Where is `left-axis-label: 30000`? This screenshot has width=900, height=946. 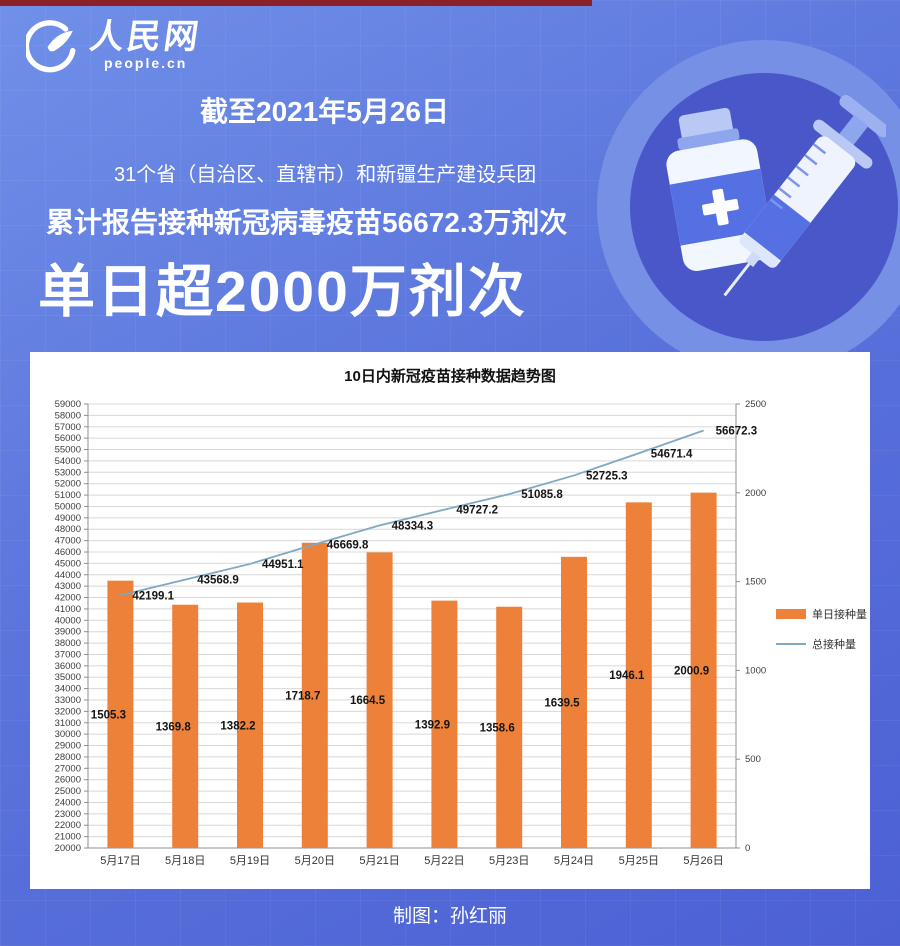
left-axis-label: 30000 is located at coordinates (68, 734).